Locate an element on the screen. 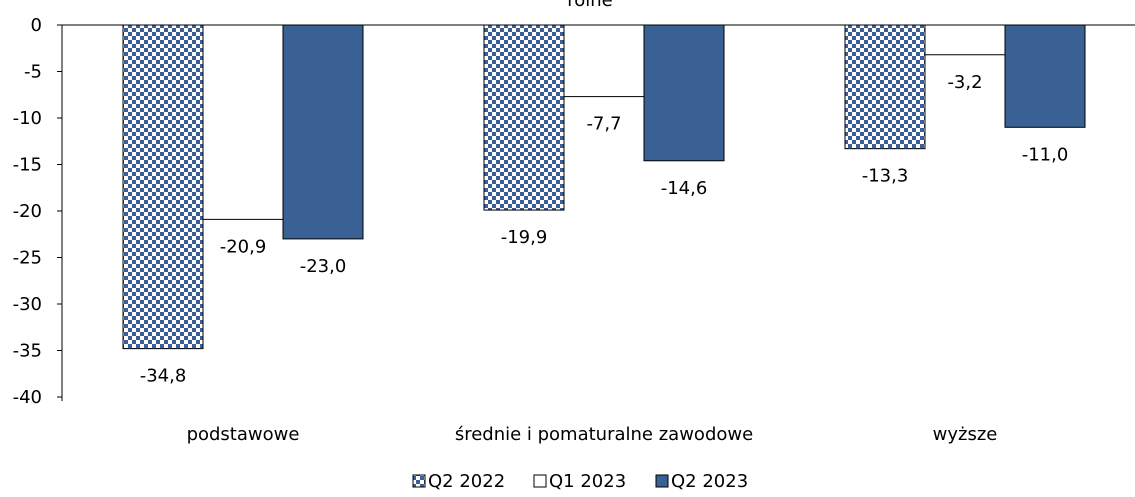 The width and height of the screenshot is (1135, 497). data-label: -34,8 is located at coordinates (163, 376).